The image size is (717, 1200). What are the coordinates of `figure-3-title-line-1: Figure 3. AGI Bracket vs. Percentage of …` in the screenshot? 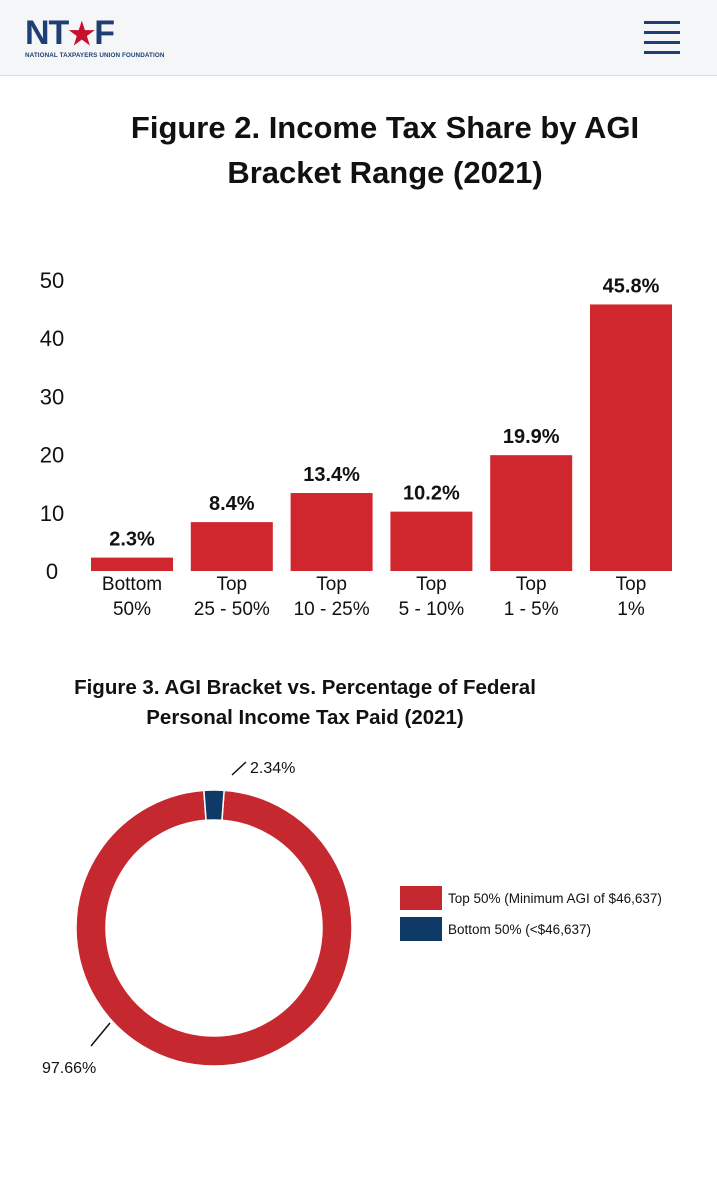 It's located at (305, 687).